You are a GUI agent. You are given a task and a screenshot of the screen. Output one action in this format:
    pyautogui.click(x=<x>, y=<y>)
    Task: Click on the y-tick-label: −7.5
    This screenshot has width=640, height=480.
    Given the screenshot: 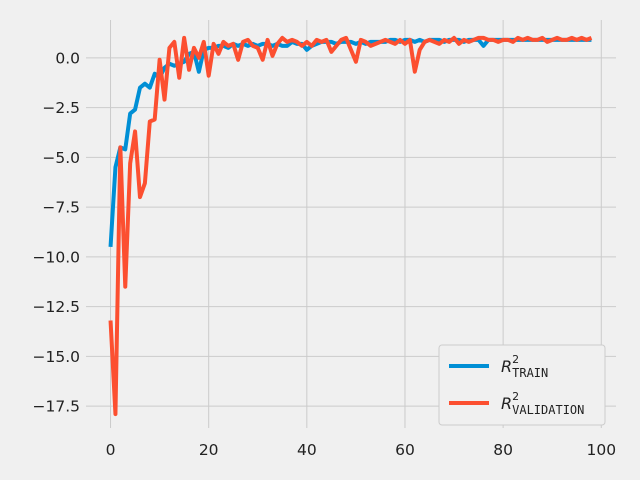 What is the action you would take?
    pyautogui.click(x=61, y=208)
    